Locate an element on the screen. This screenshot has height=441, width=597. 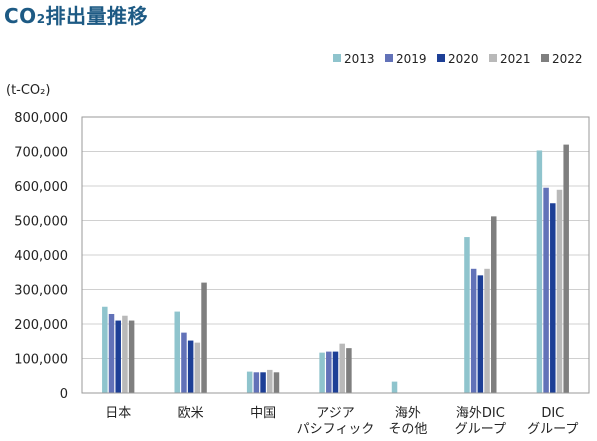
y-tick-label: 700,000 is located at coordinates (41, 153).